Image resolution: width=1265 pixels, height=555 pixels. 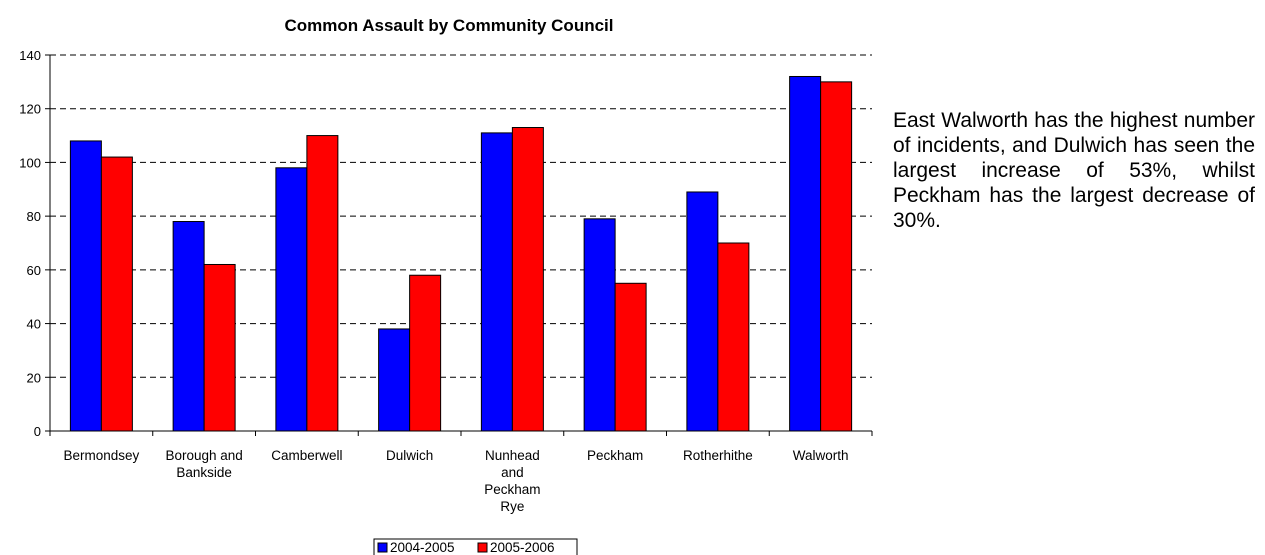 I want to click on chart-title: Common Assault by Community Council, so click(x=448, y=25).